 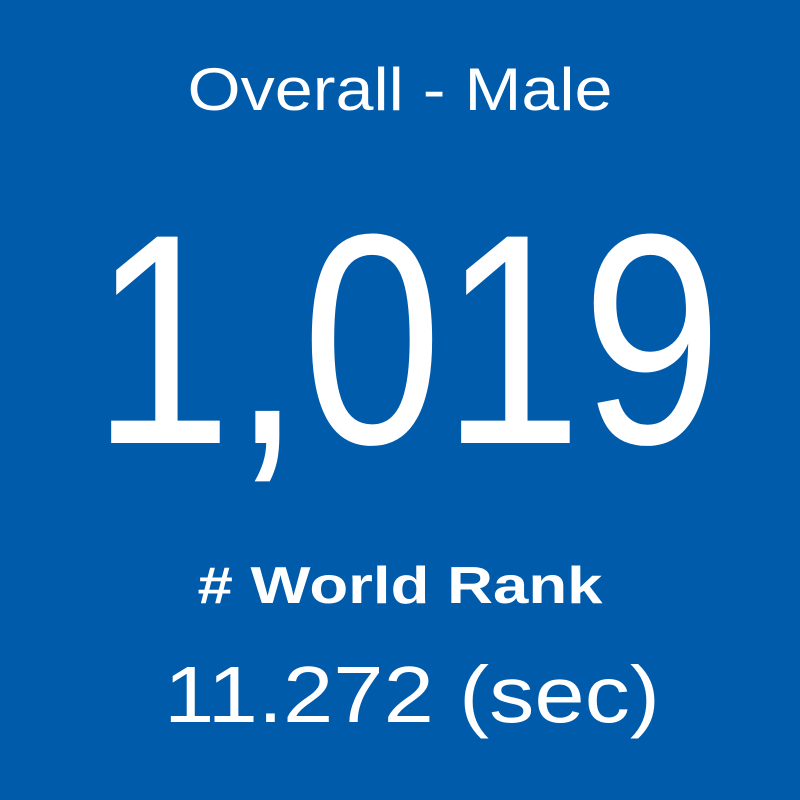 I want to click on tile-label: # World Rank, so click(x=400, y=586).